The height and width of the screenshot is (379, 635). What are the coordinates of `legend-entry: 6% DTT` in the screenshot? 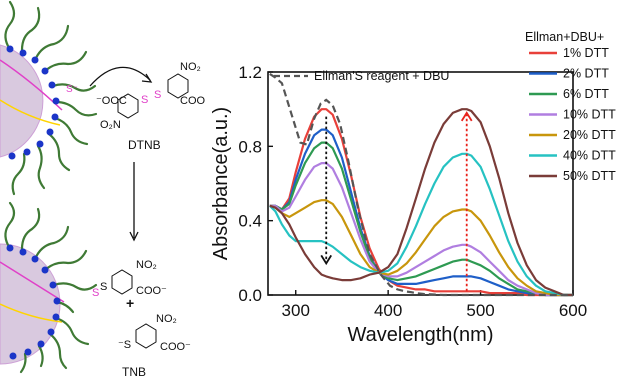 It's located at (586, 94).